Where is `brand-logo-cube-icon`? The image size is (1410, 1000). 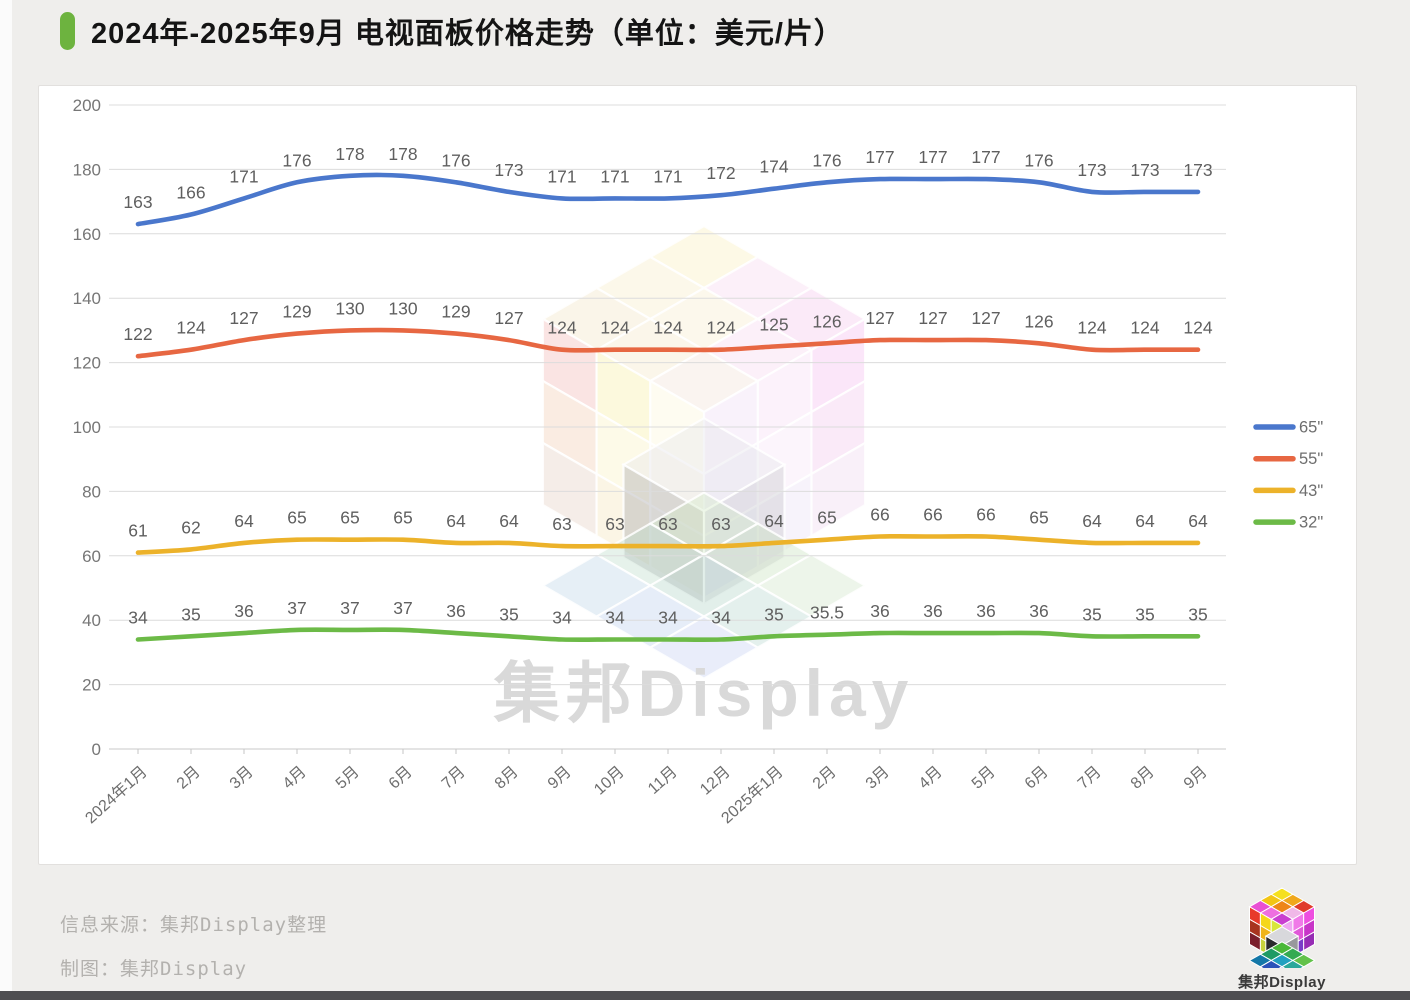 brand-logo-cube-icon is located at coordinates (1282, 933).